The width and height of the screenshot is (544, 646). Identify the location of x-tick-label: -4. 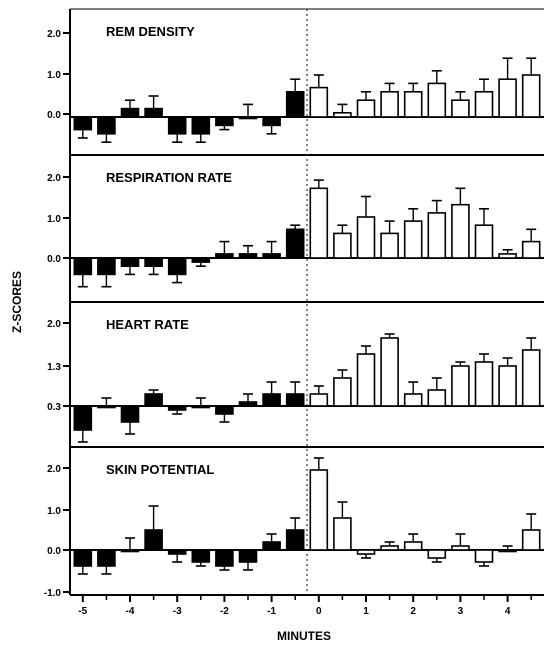
(130, 611).